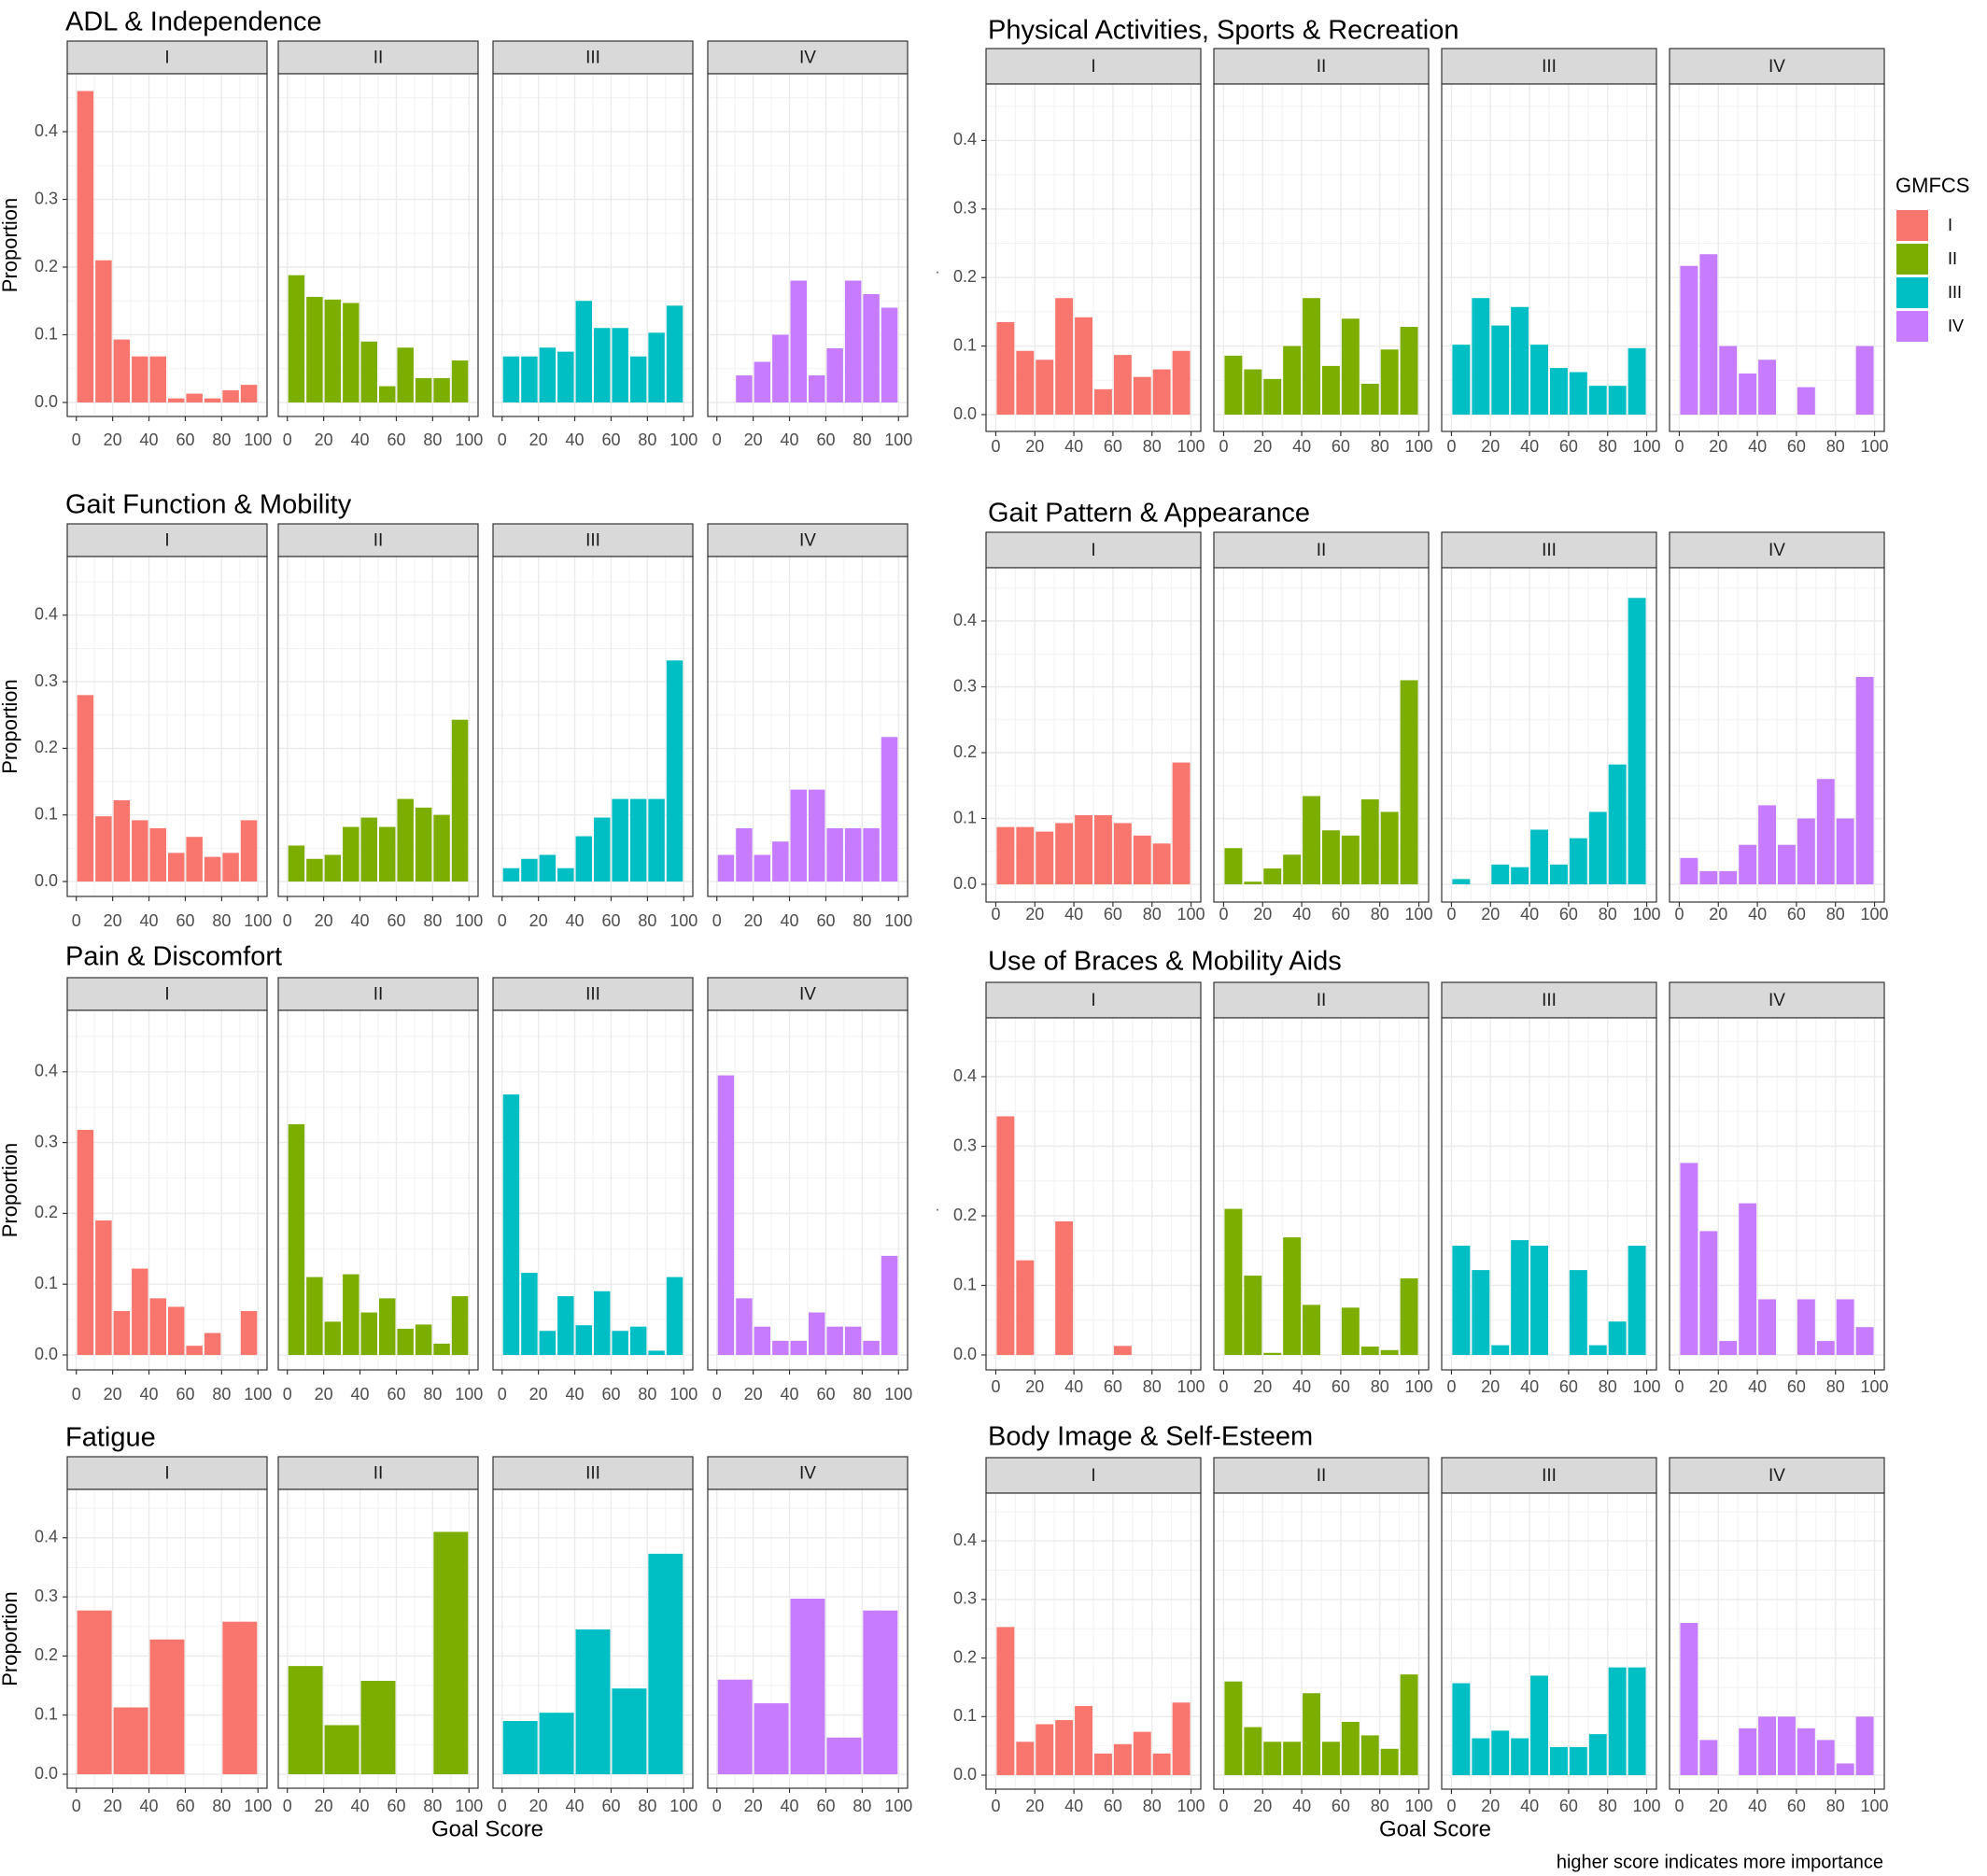 The image size is (1987, 1876). I want to click on y-axis-label: Proportion, so click(11, 1190).